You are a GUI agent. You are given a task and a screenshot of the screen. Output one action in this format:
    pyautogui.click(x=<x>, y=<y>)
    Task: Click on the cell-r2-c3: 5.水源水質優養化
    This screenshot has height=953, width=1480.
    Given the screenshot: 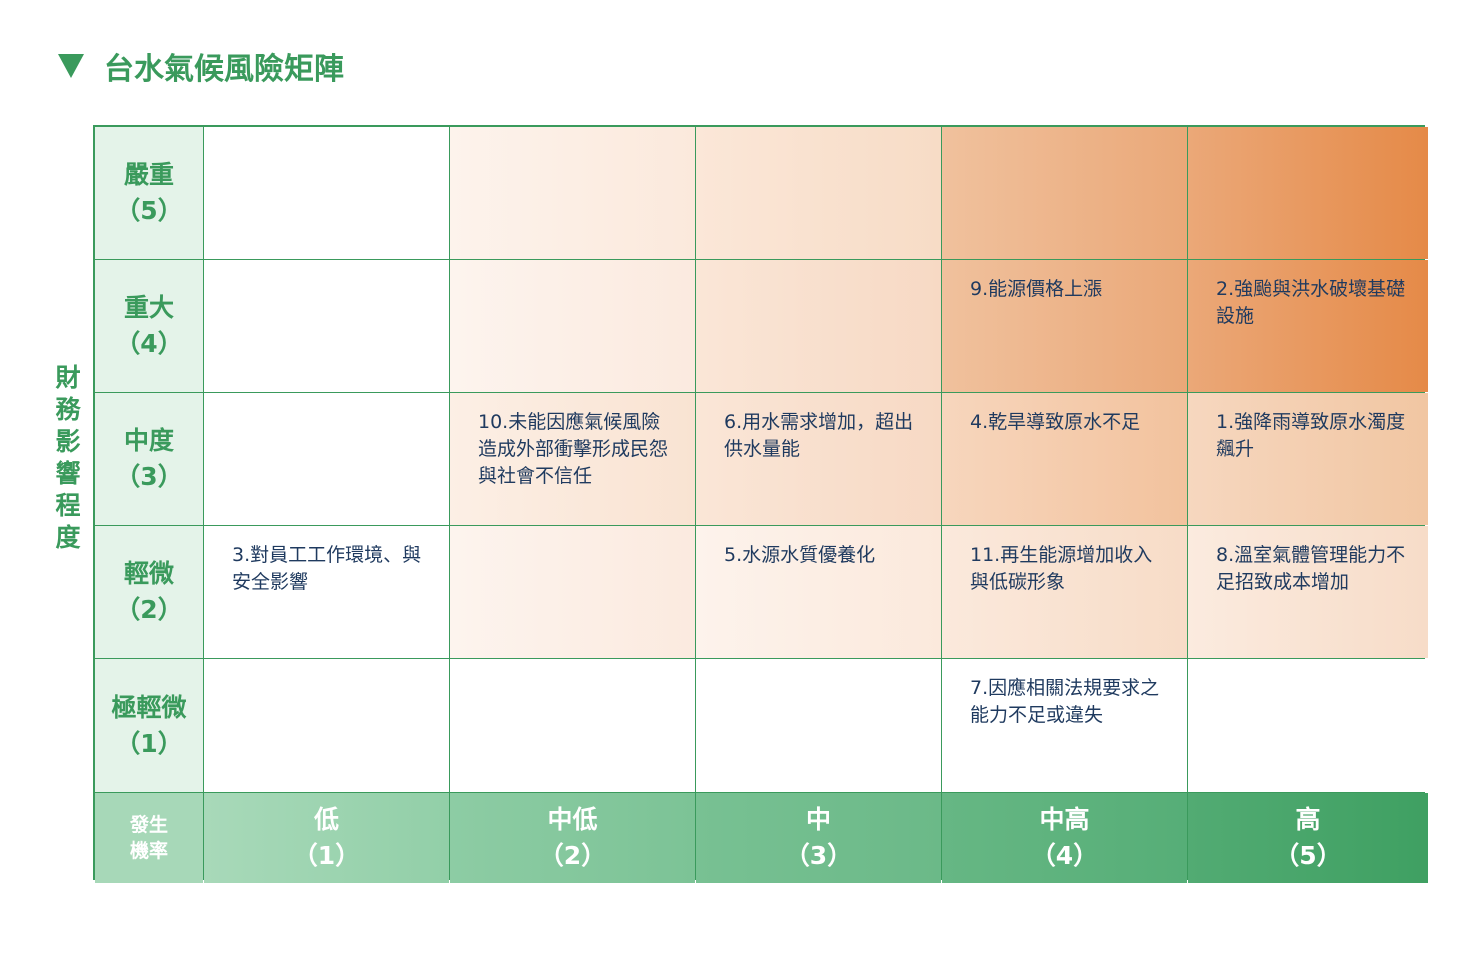 What is the action you would take?
    pyautogui.click(x=818, y=592)
    